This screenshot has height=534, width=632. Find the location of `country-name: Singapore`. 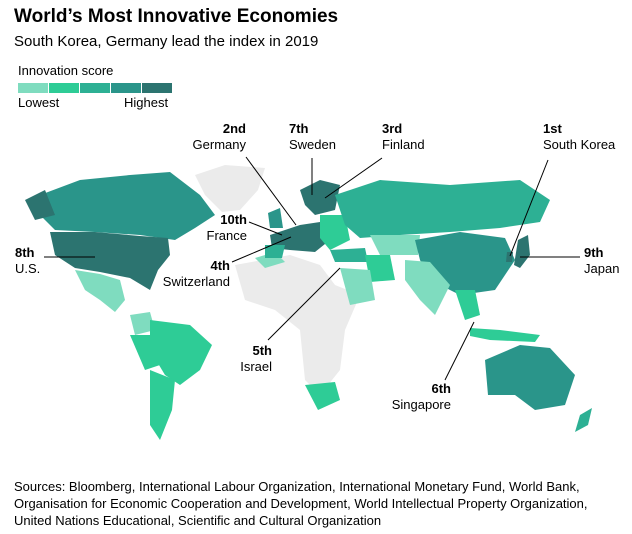

country-name: Singapore is located at coordinates (421, 404).